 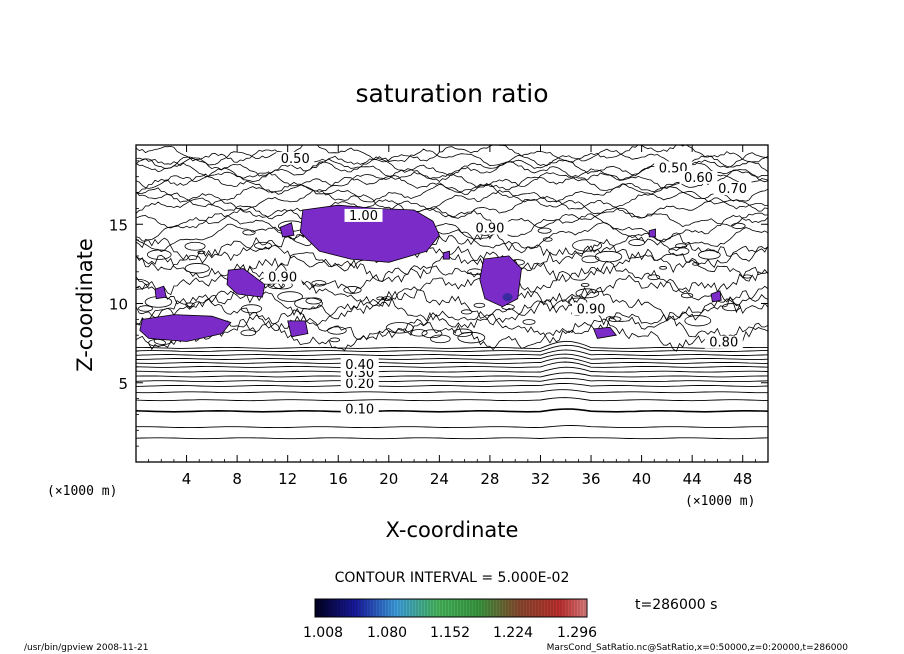 I want to click on y-tick-label: 10, so click(x=118, y=305).